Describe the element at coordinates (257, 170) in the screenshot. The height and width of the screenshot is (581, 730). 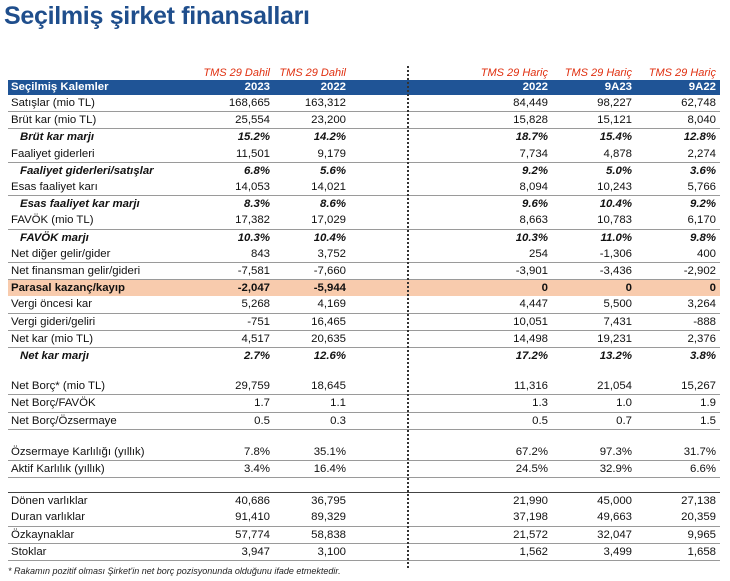
I see `row-value-col-2023: 6.8%` at that location.